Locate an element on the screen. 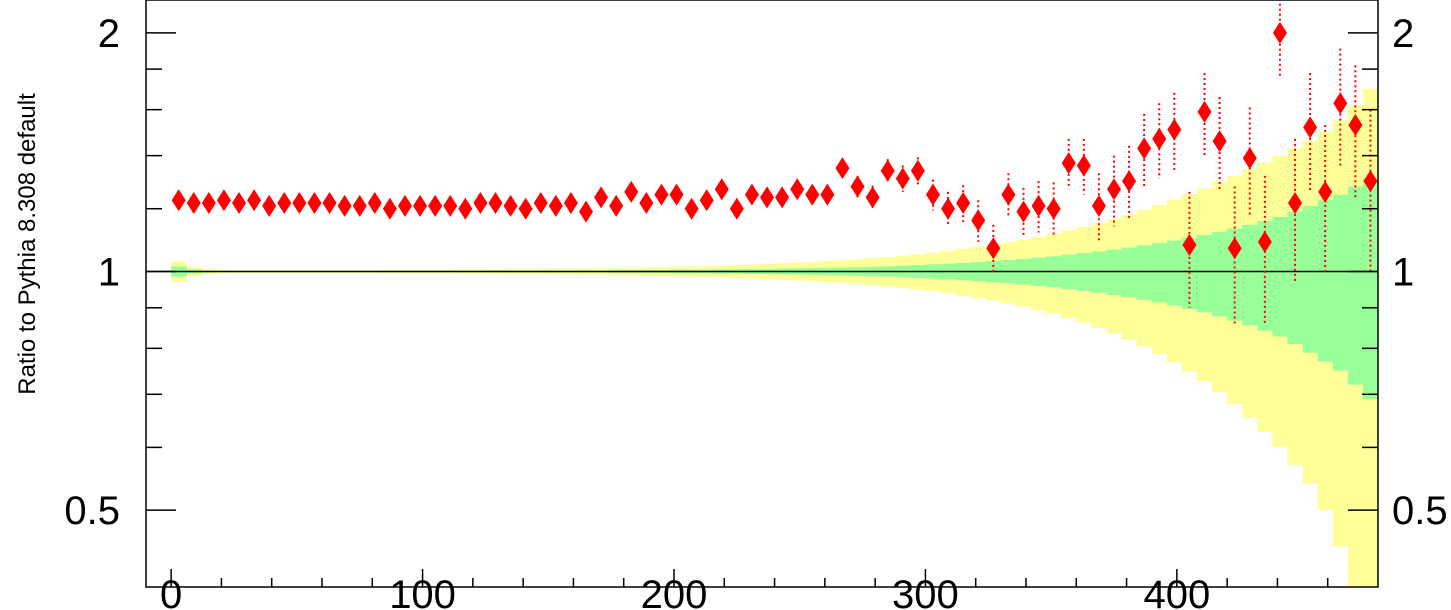  y-tick-label-left: 1 is located at coordinates (109, 272).